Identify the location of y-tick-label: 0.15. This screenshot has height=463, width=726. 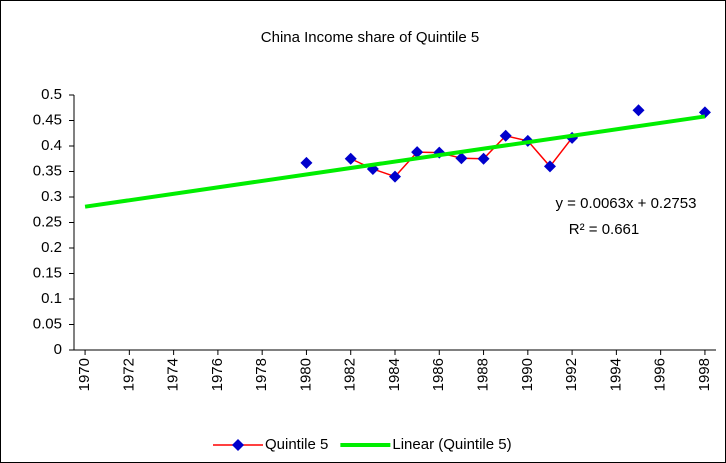
(47, 272).